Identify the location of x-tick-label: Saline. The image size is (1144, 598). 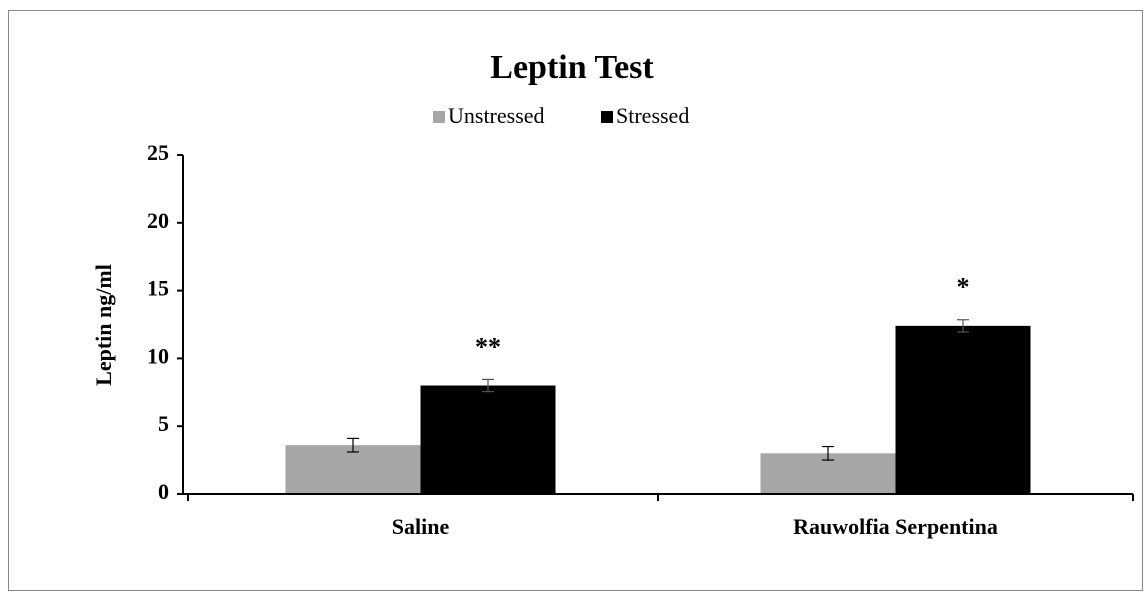
(421, 526).